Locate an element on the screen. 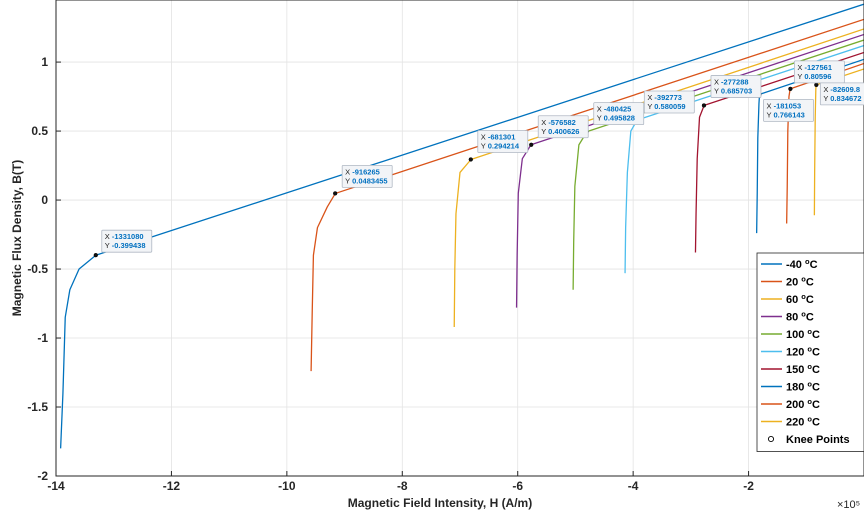 The height and width of the screenshot is (514, 864). y-tick-label-1: -1.5 is located at coordinates (37, 407).